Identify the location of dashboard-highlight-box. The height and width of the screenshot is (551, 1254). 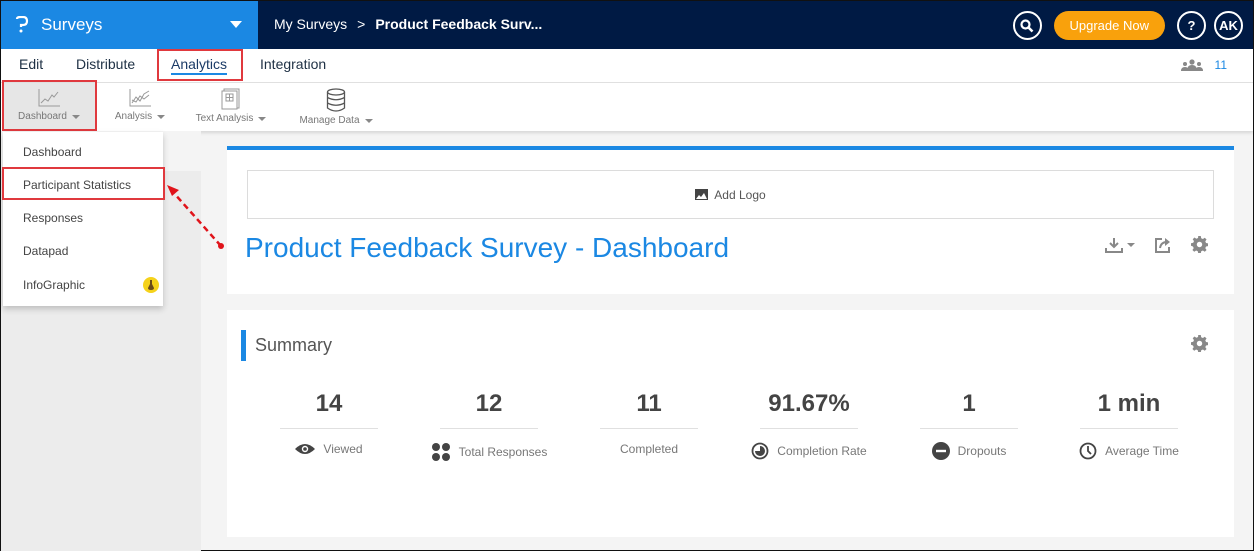
(49, 105).